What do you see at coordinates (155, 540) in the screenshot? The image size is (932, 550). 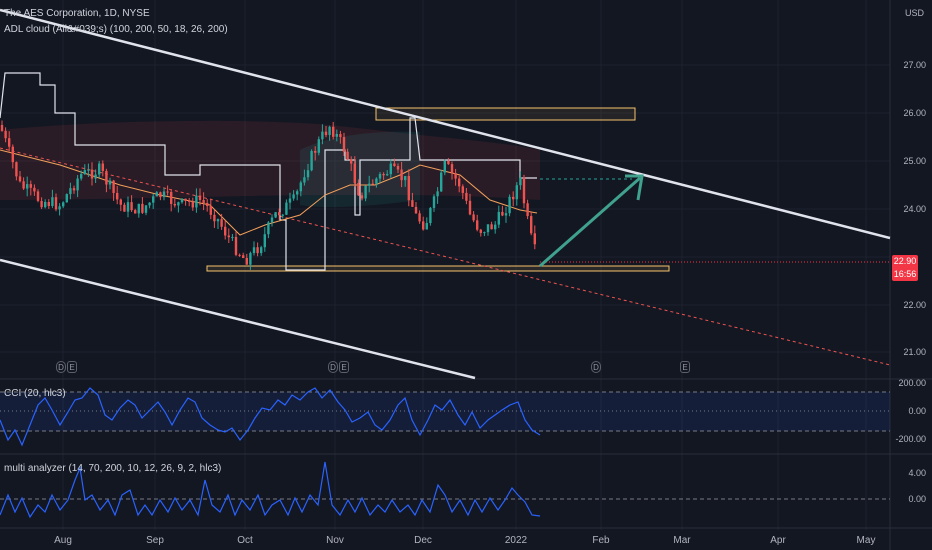 I see `time-tick: Sep` at bounding box center [155, 540].